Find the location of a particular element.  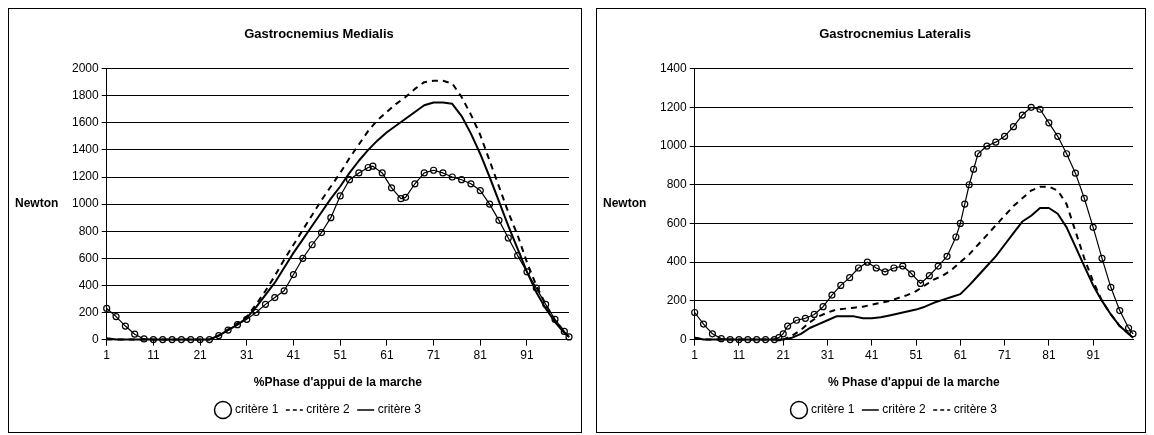

x-axis-title: %Phase d'appui de la marche is located at coordinates (338, 382).